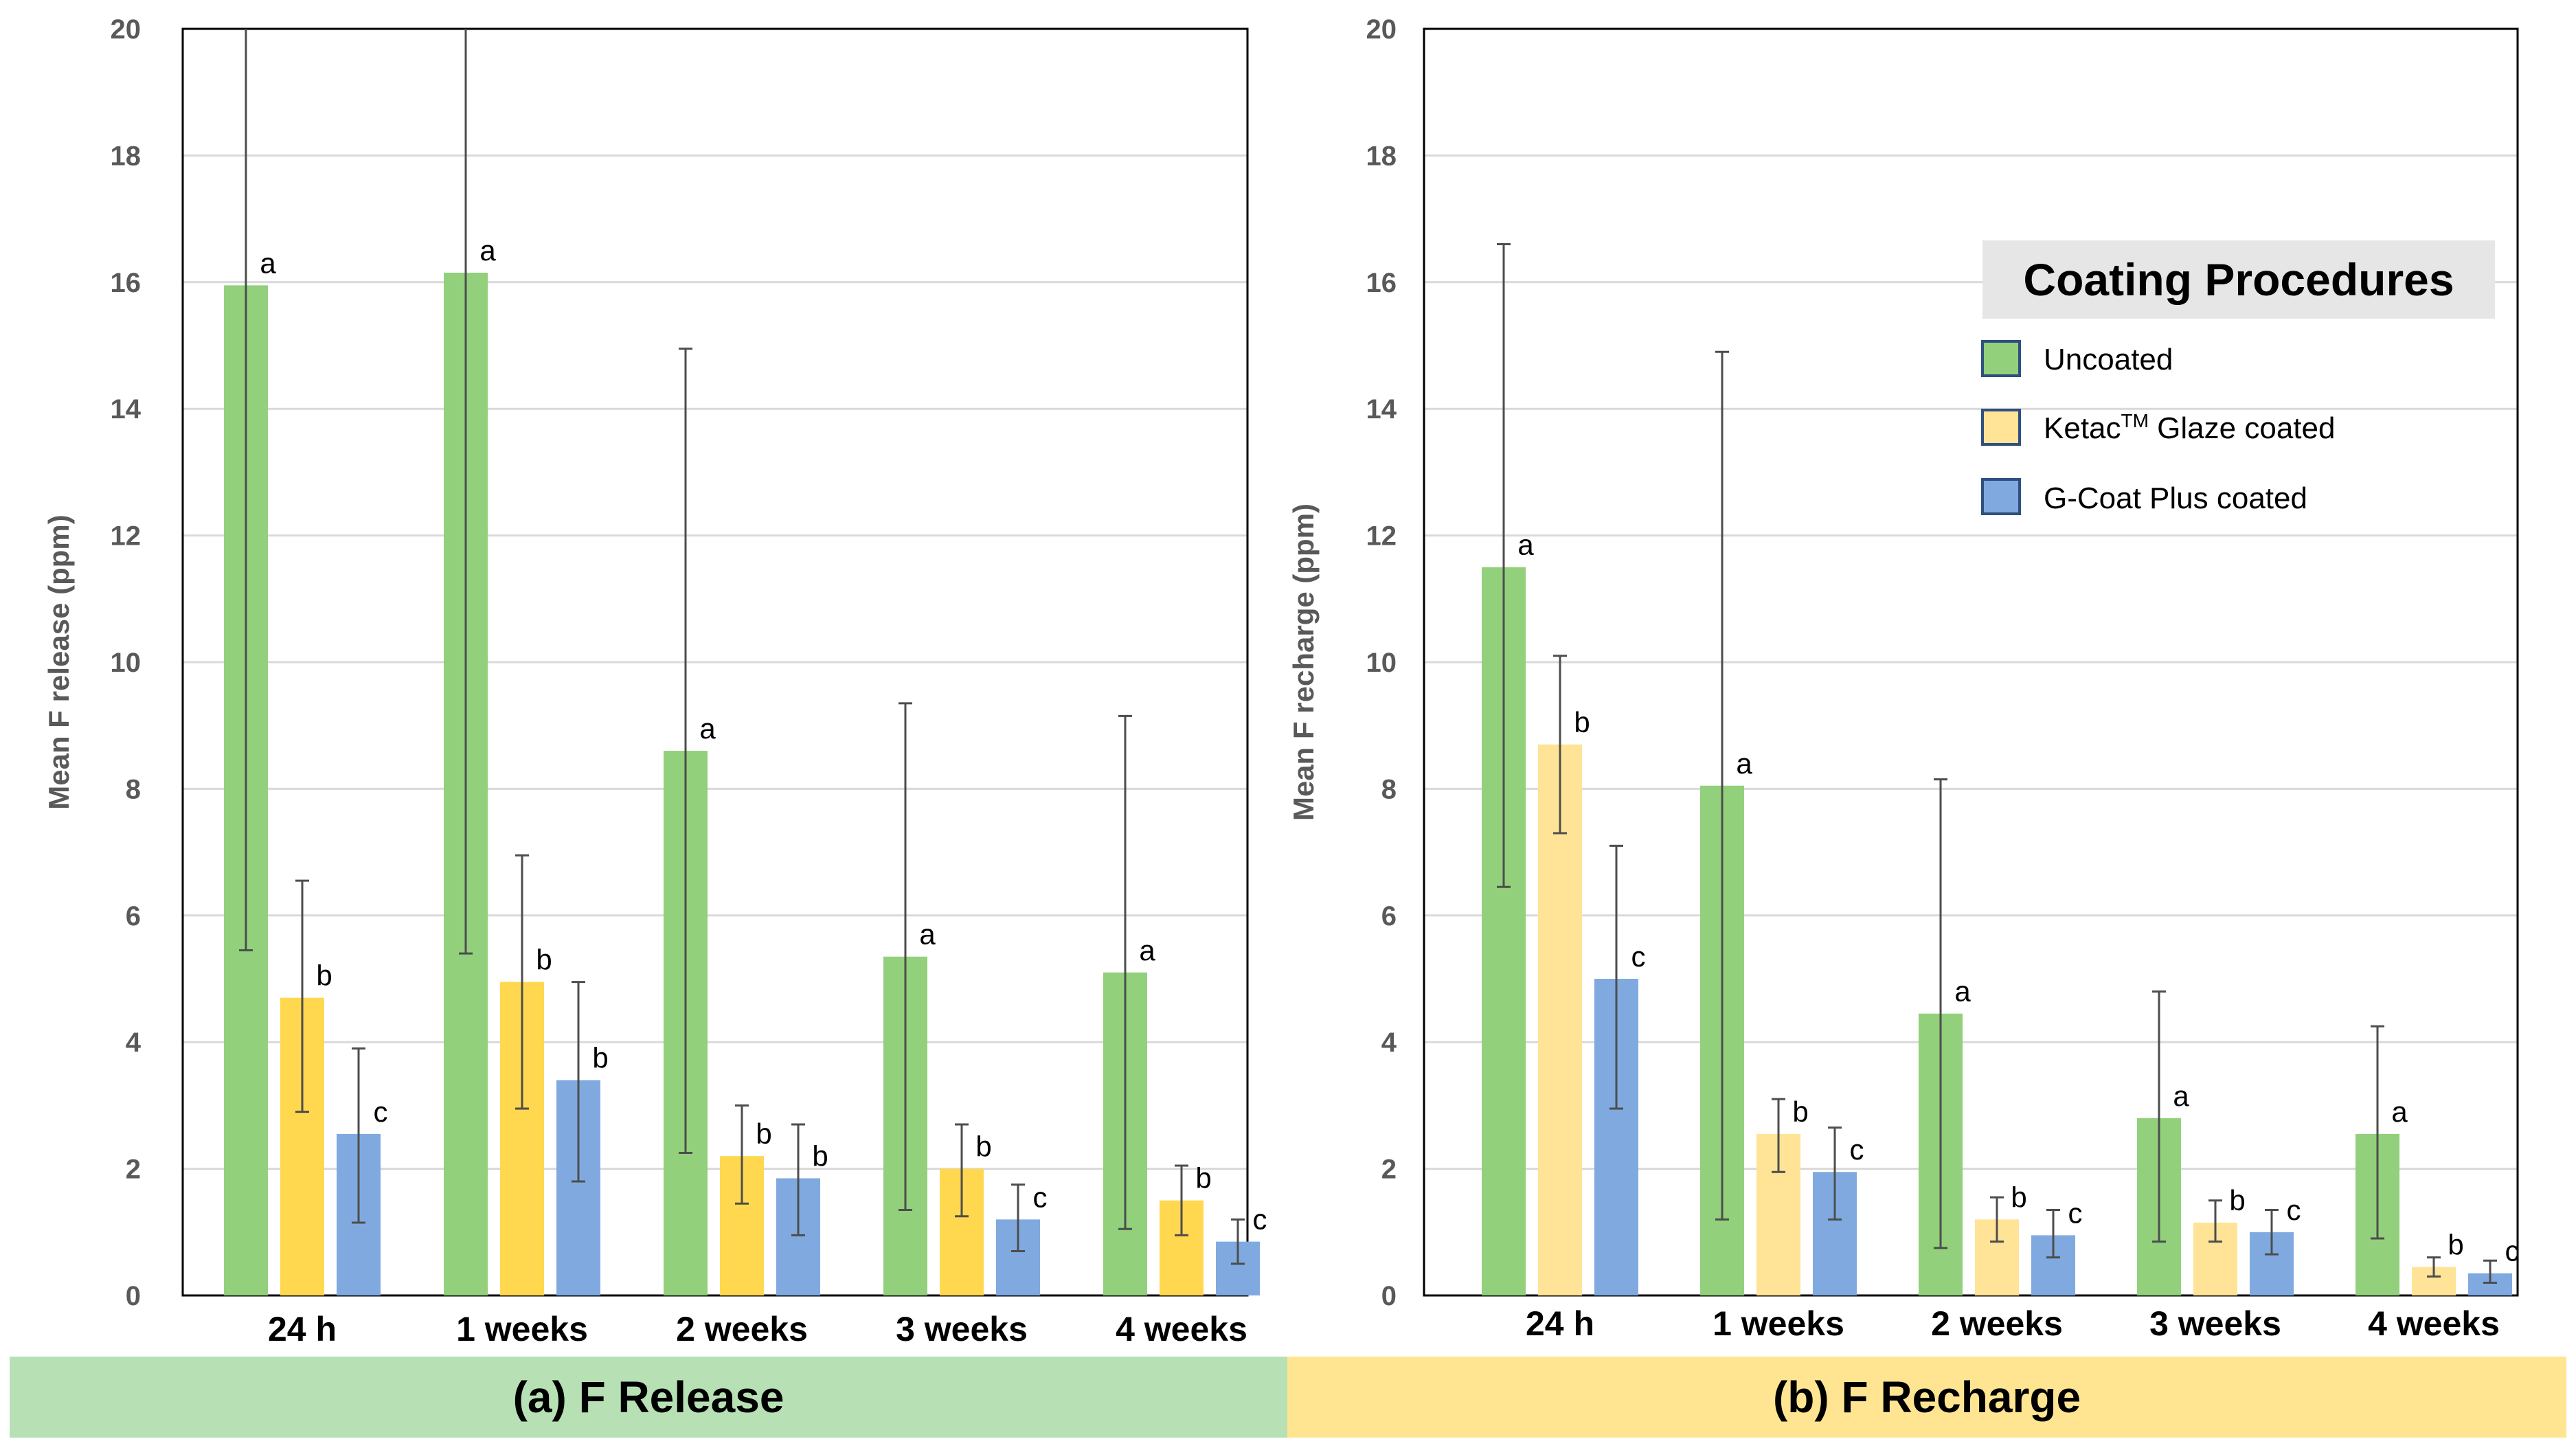  I want to click on legend-title-background, so click(2238, 279).